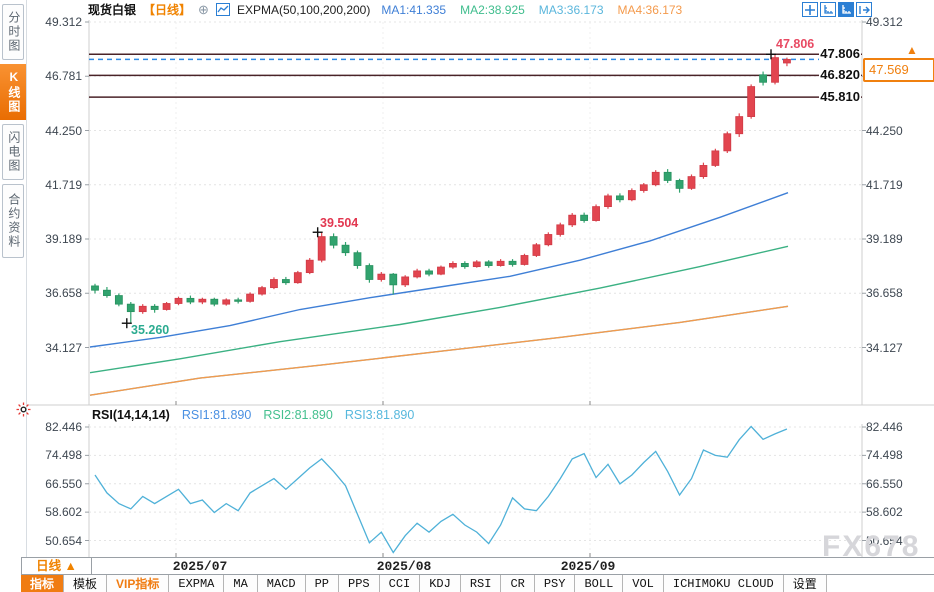 This screenshot has height=592, width=934. What do you see at coordinates (303, 9) in the screenshot?
I see `indicator-name: EXPMA(50,100,200,200)` at bounding box center [303, 9].